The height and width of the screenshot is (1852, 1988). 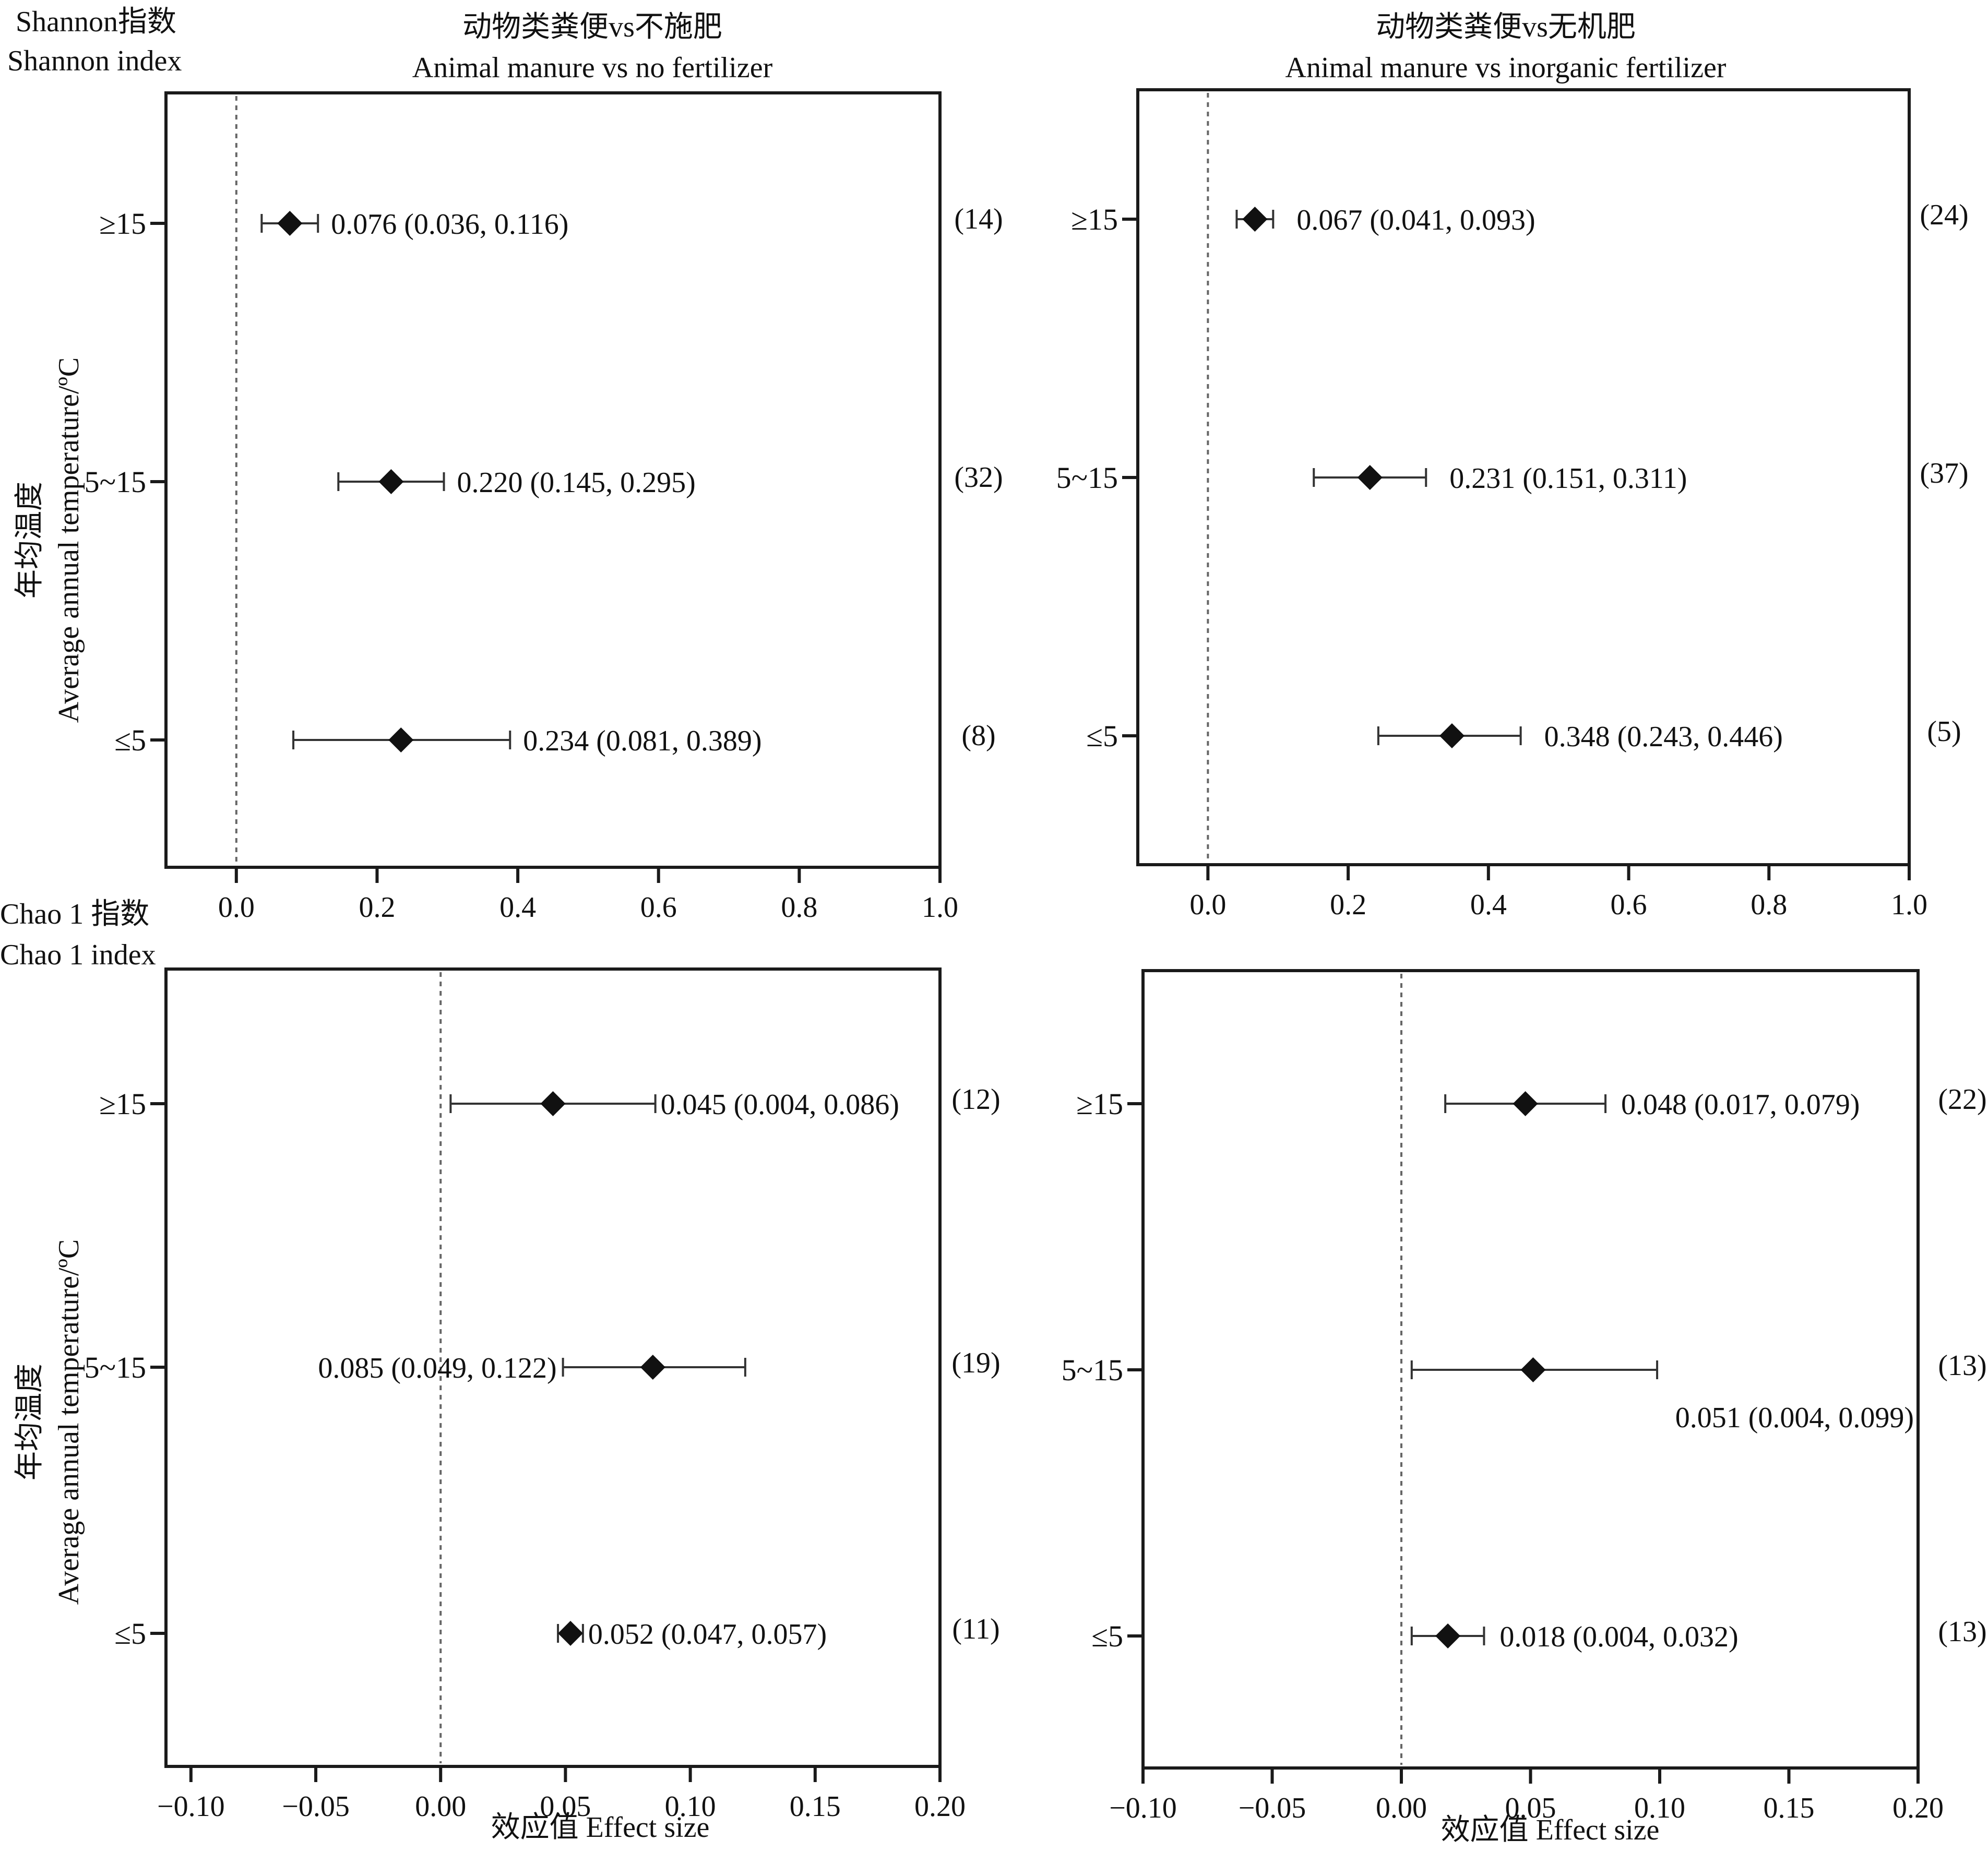 What do you see at coordinates (1506, 68) in the screenshot?
I see `column-title-right-en: Animal manure vs inorganic fertilizer` at bounding box center [1506, 68].